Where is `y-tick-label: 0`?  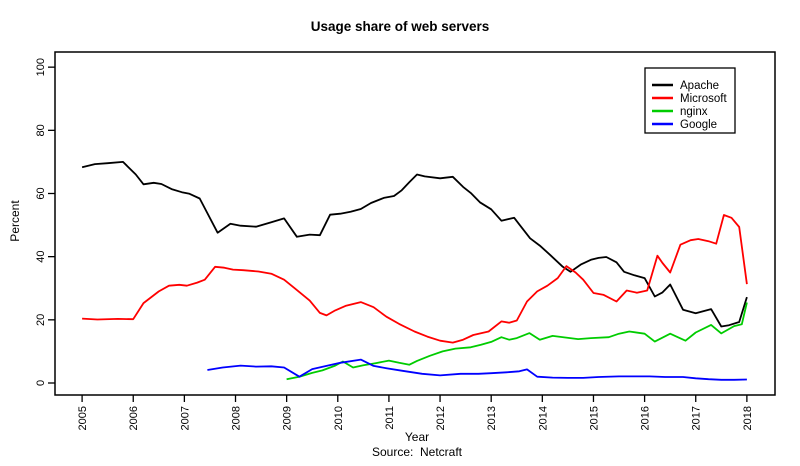
y-tick-label: 0 is located at coordinates (41, 383).